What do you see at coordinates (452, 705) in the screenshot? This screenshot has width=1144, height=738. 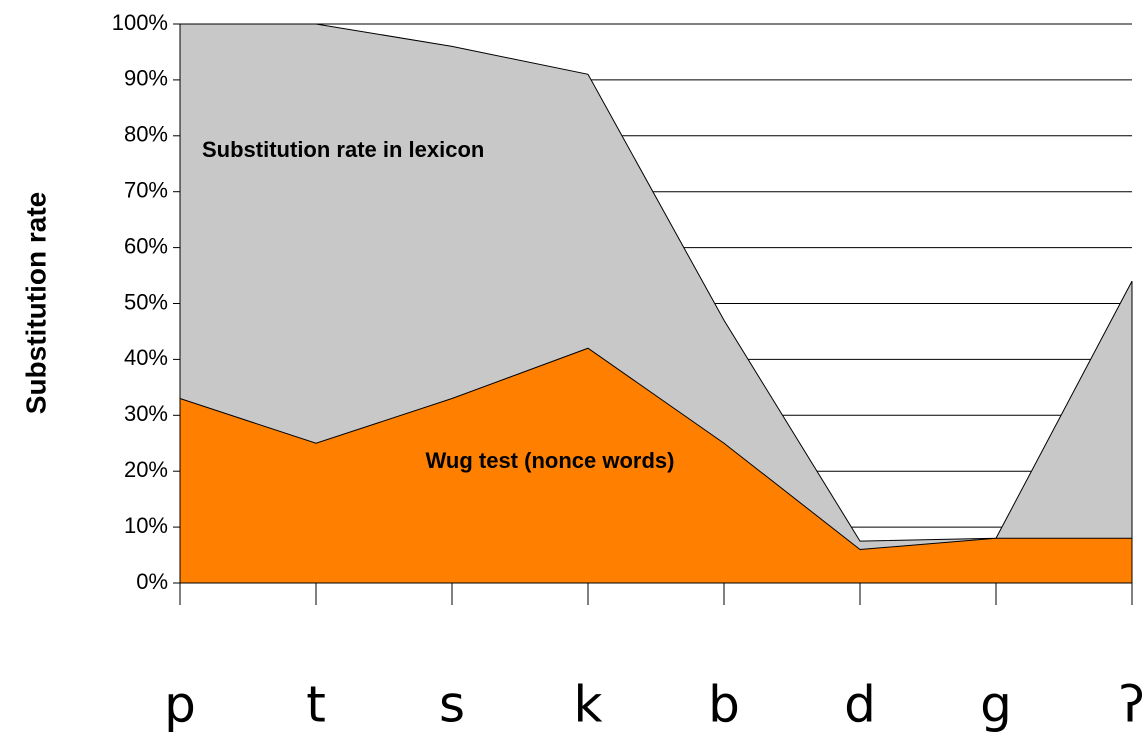 I see `x-tick-label: s` at bounding box center [452, 705].